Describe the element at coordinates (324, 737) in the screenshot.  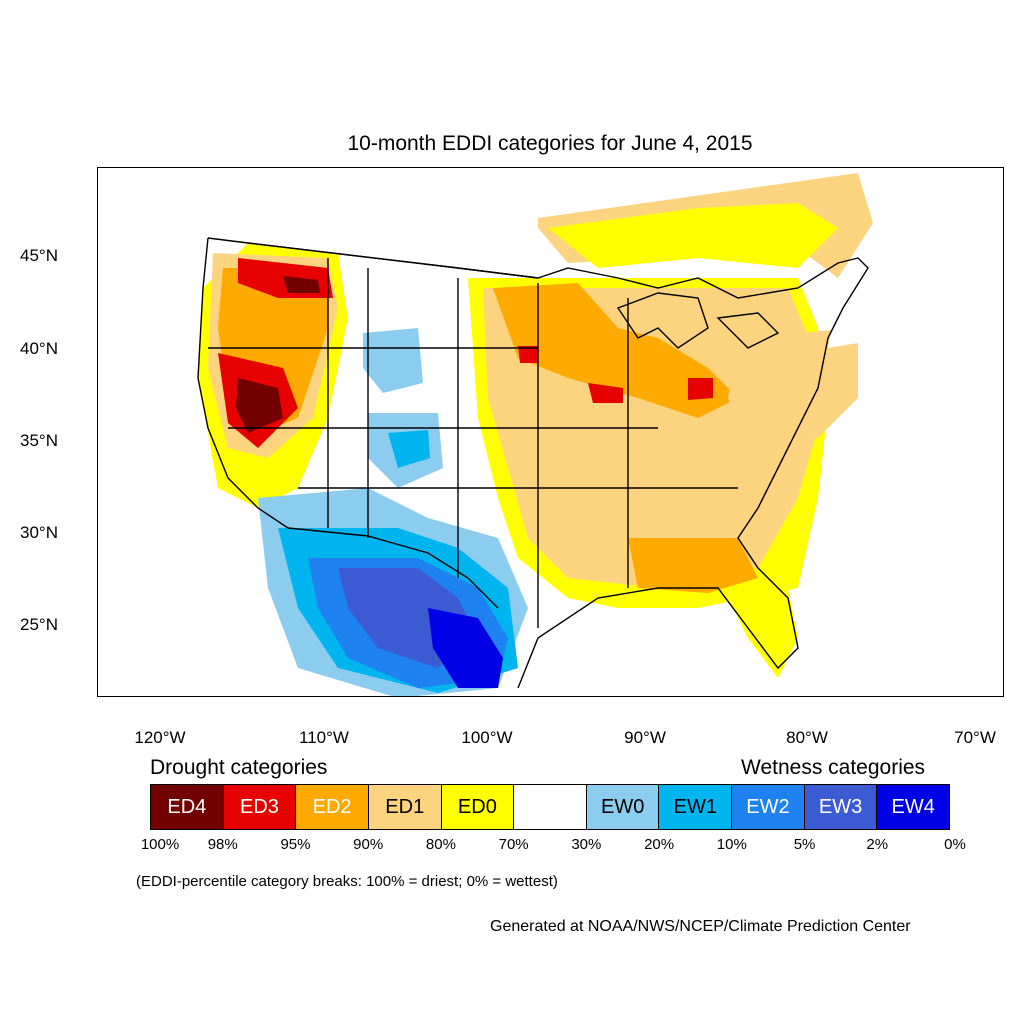
I see `lon-label-110: 110°W` at that location.